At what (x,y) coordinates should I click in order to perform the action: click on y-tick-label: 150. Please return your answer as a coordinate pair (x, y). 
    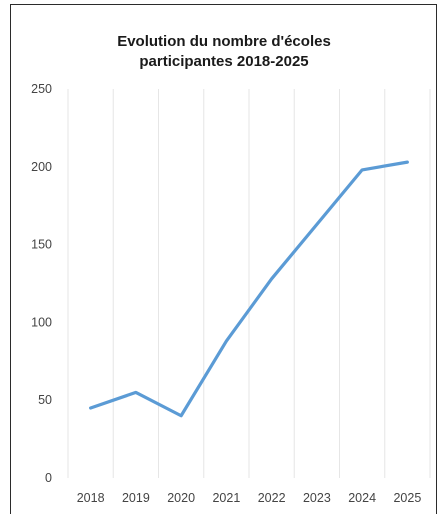
    Looking at the image, I should click on (41, 245).